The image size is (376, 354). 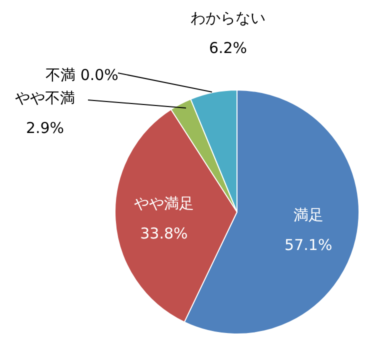 I want to click on slice-label: やや不満, so click(x=45, y=98).